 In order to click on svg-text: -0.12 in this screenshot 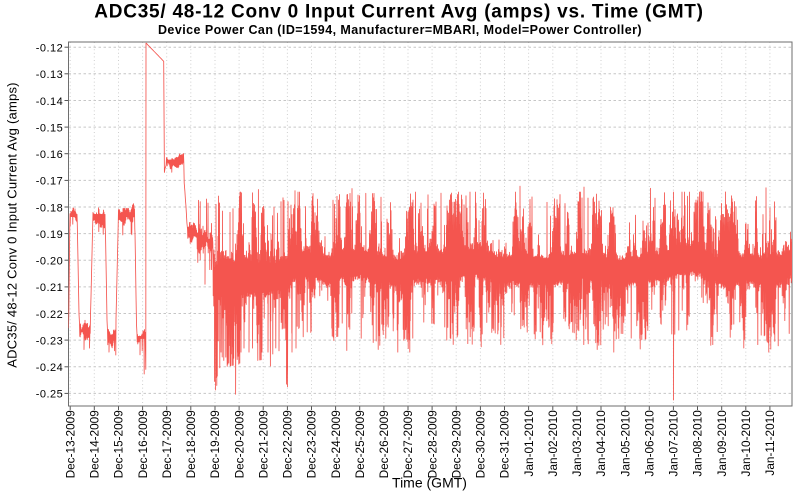, I will do `click(50, 49)`.